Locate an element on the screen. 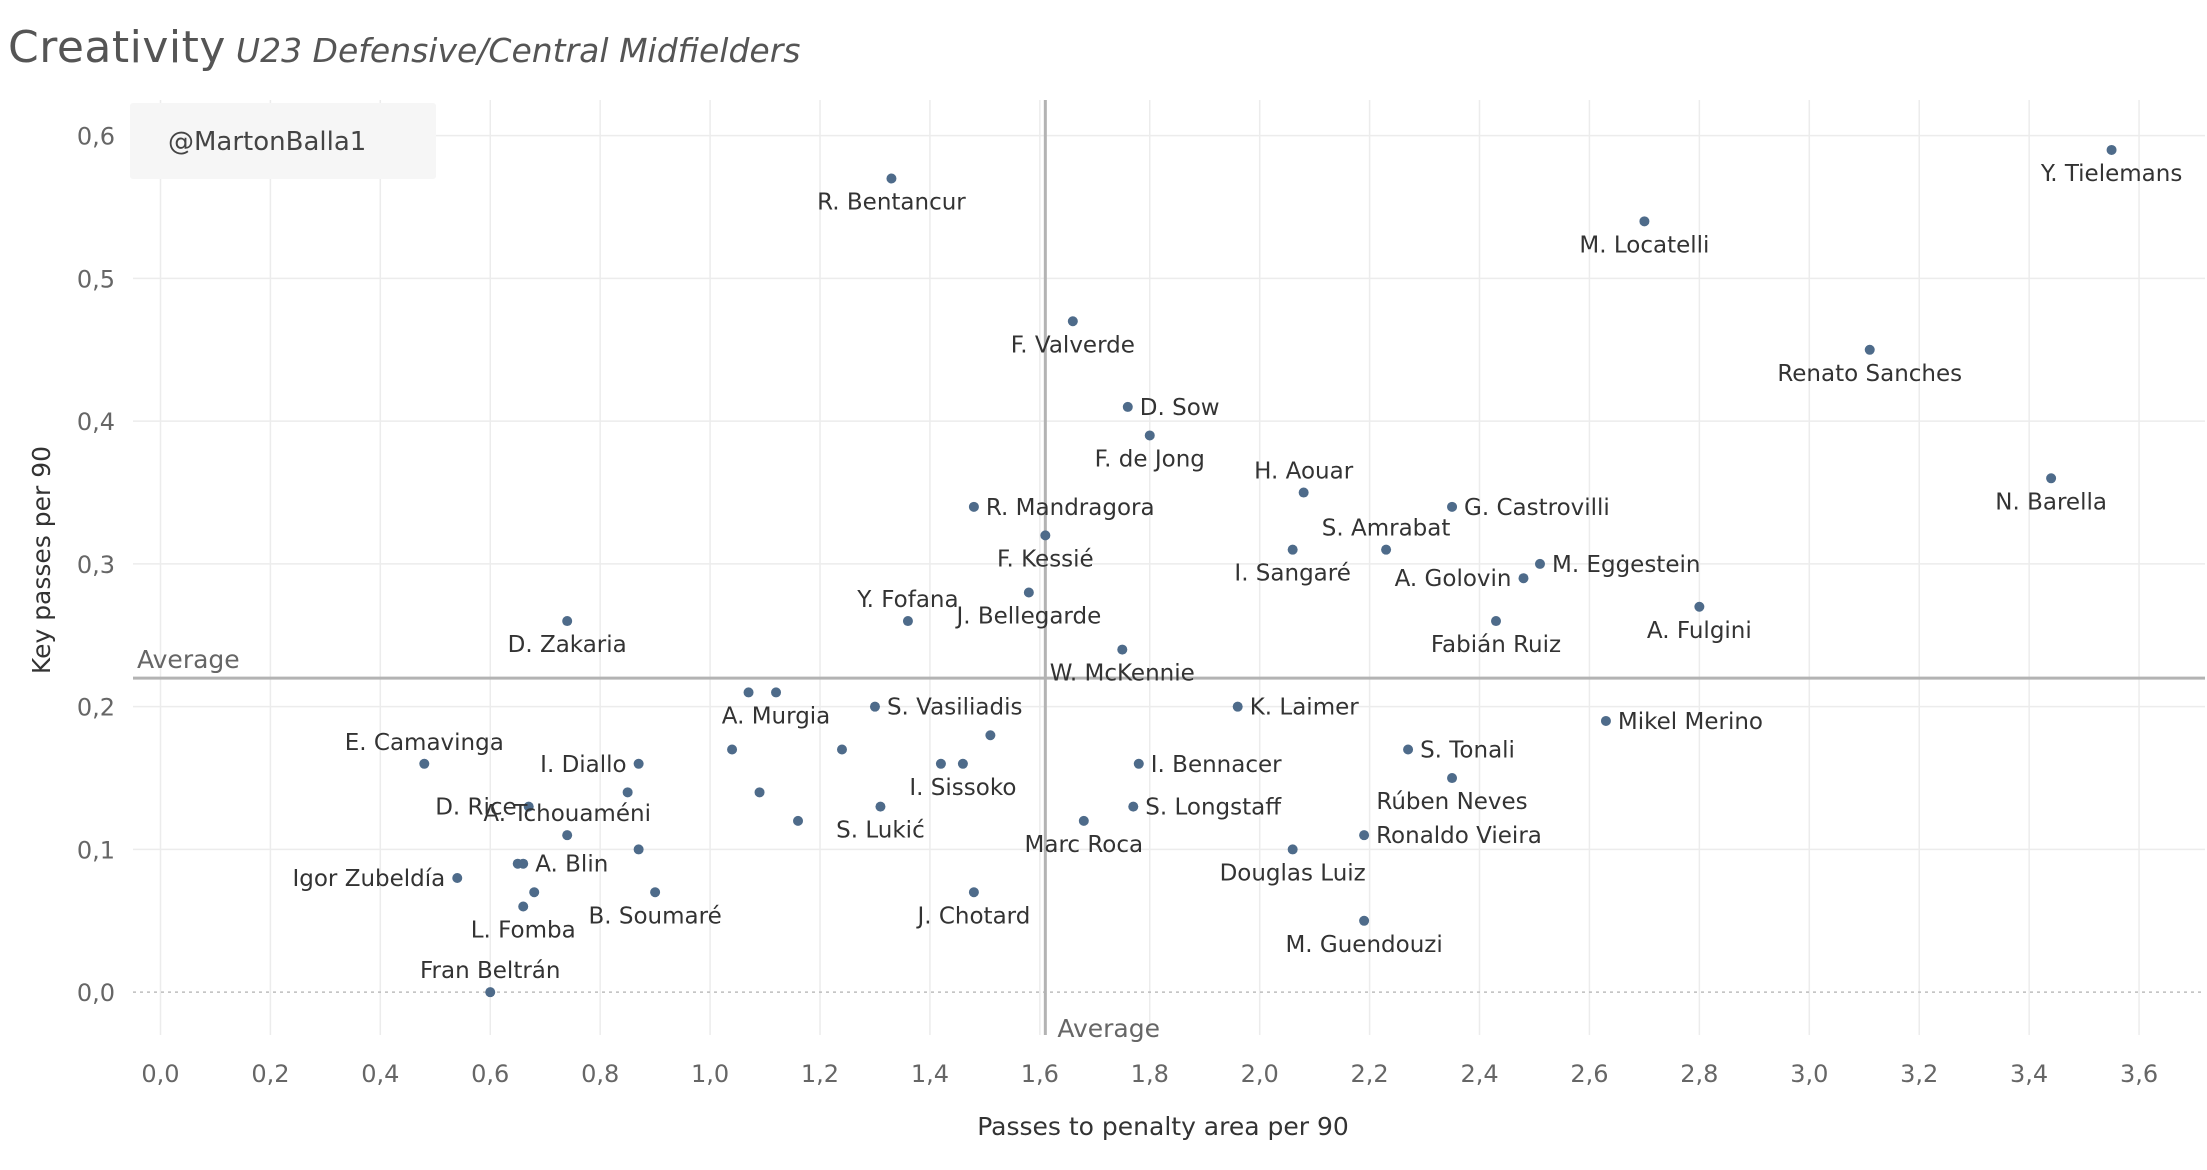 The image size is (2207, 1170). point-label: M. Locatelli is located at coordinates (1644, 245).